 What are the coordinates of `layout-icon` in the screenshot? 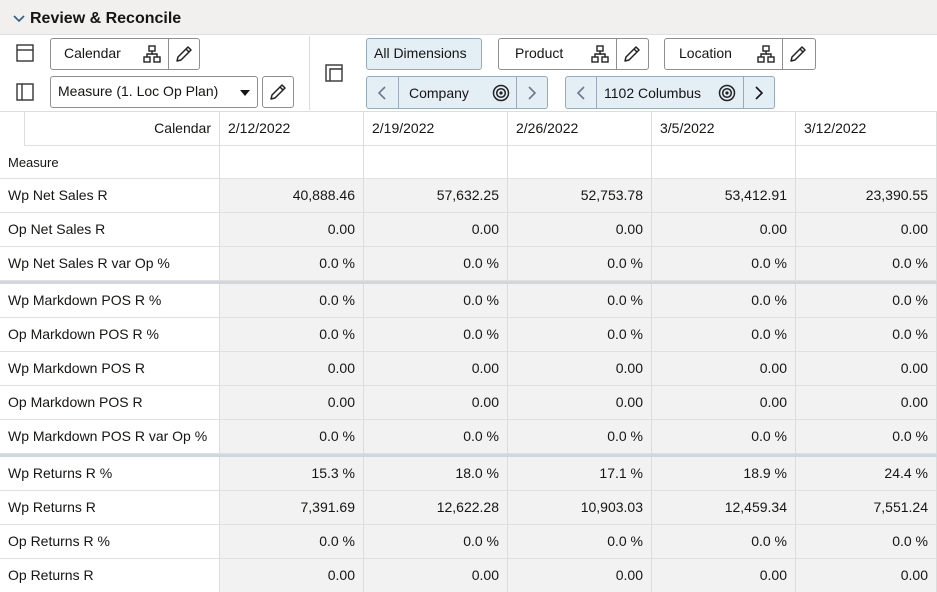 It's located at (25, 53).